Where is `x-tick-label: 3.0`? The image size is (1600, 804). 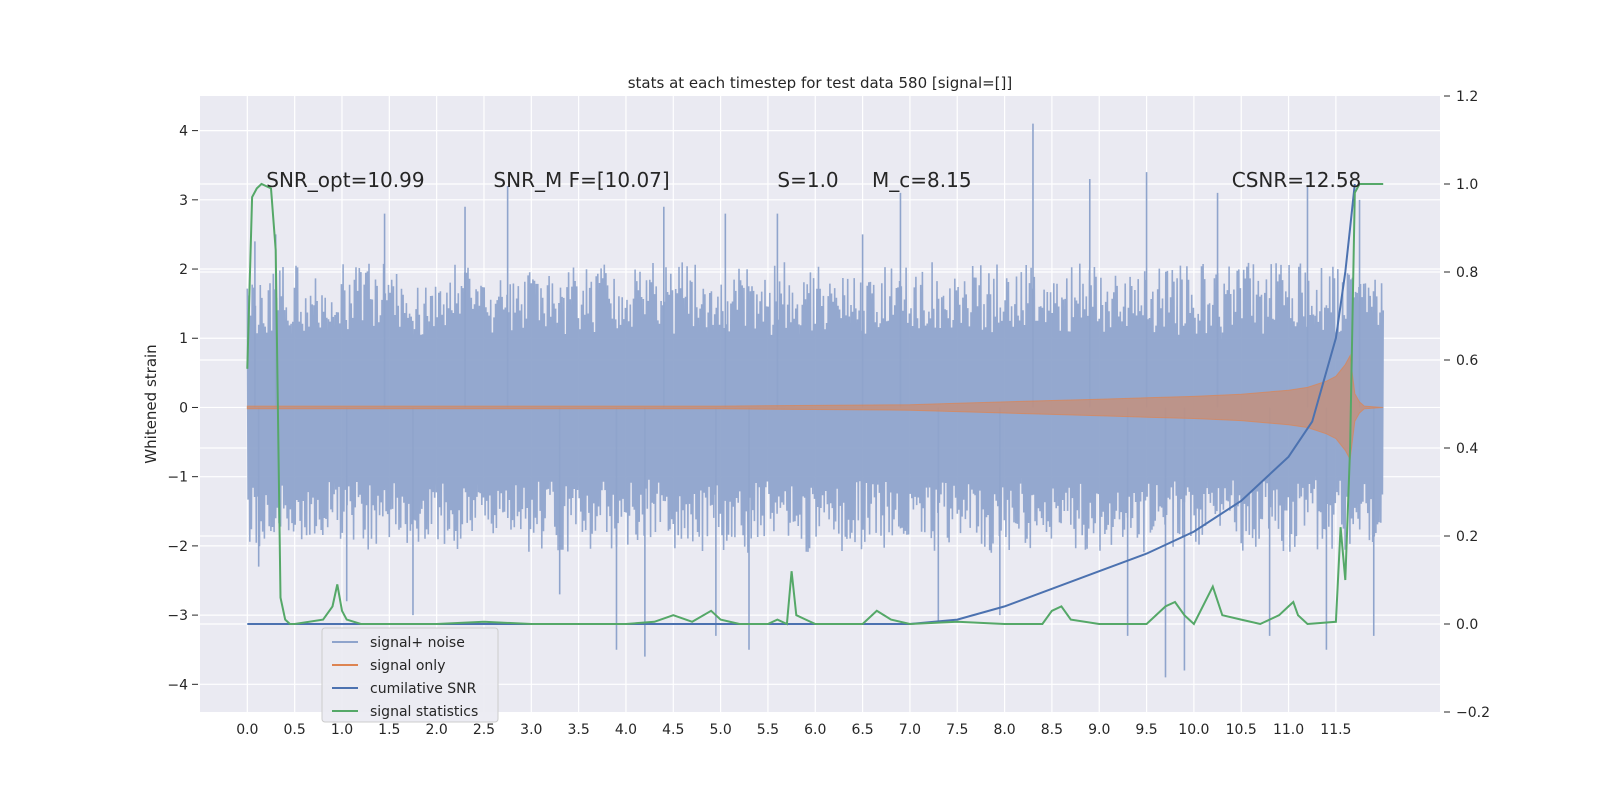 x-tick-label: 3.0 is located at coordinates (531, 730).